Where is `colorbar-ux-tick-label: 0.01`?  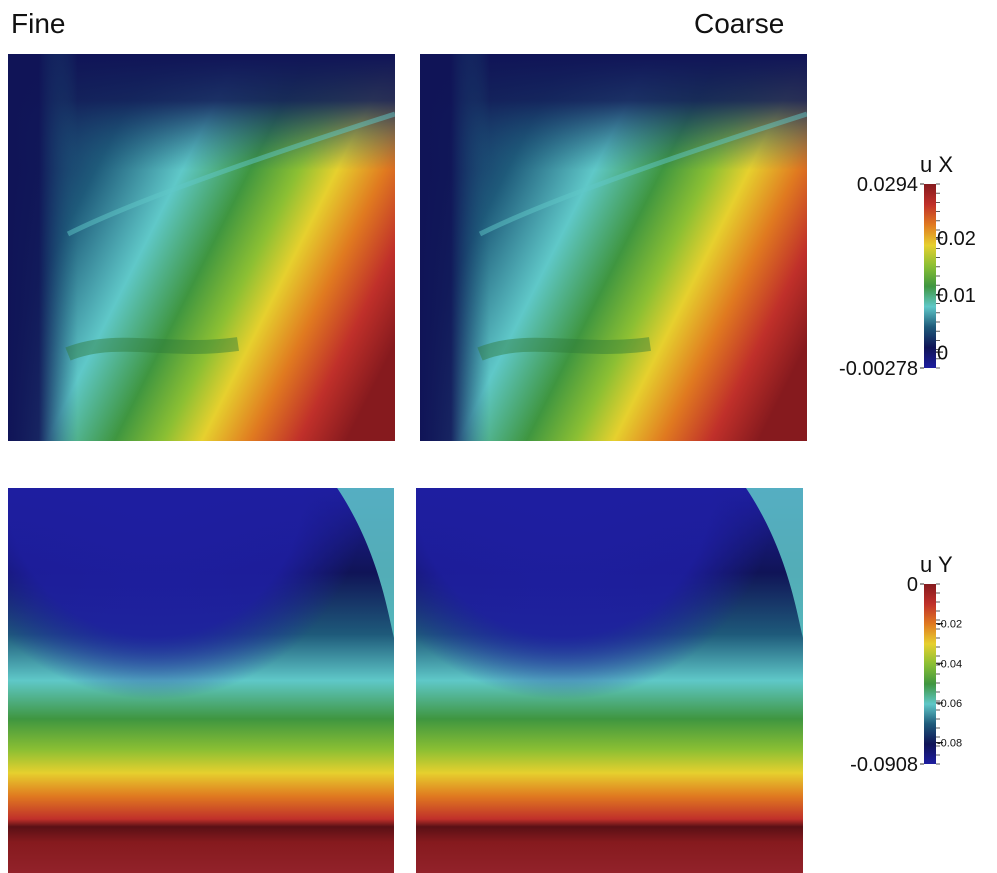
colorbar-ux-tick-label: 0.01 is located at coordinates (956, 296).